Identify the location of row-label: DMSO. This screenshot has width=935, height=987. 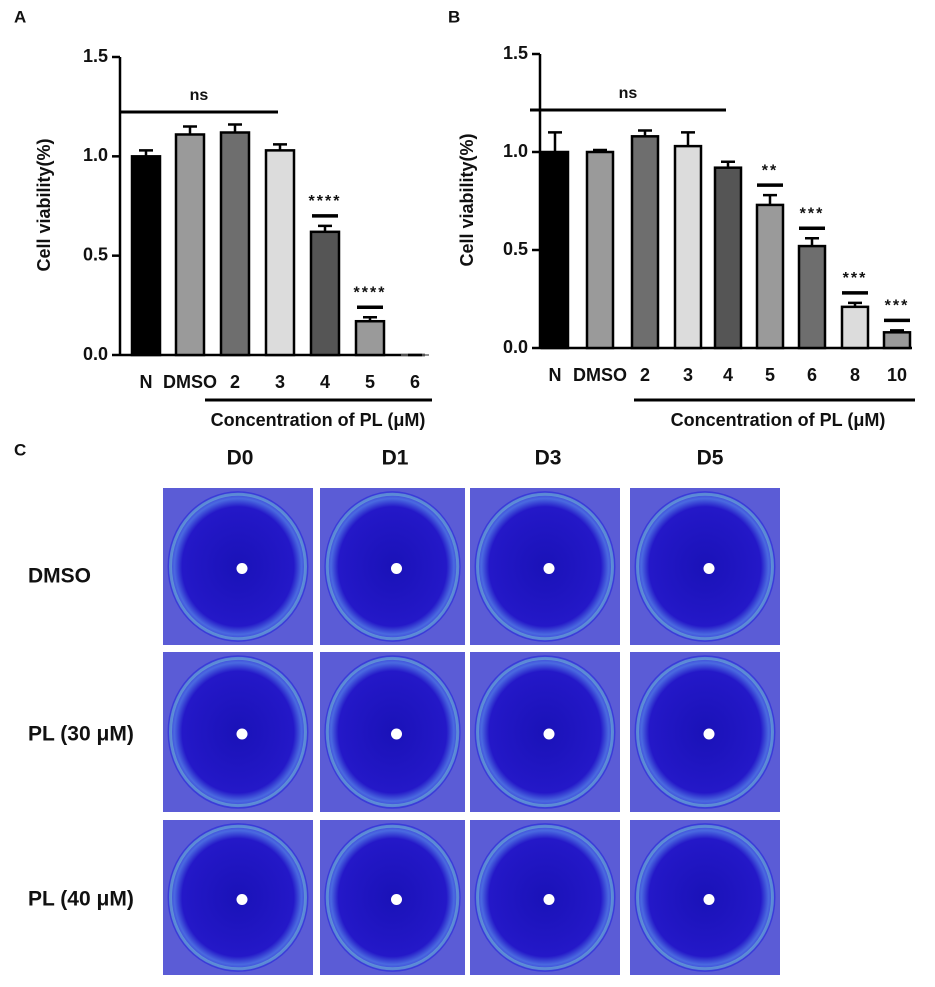
(59, 576).